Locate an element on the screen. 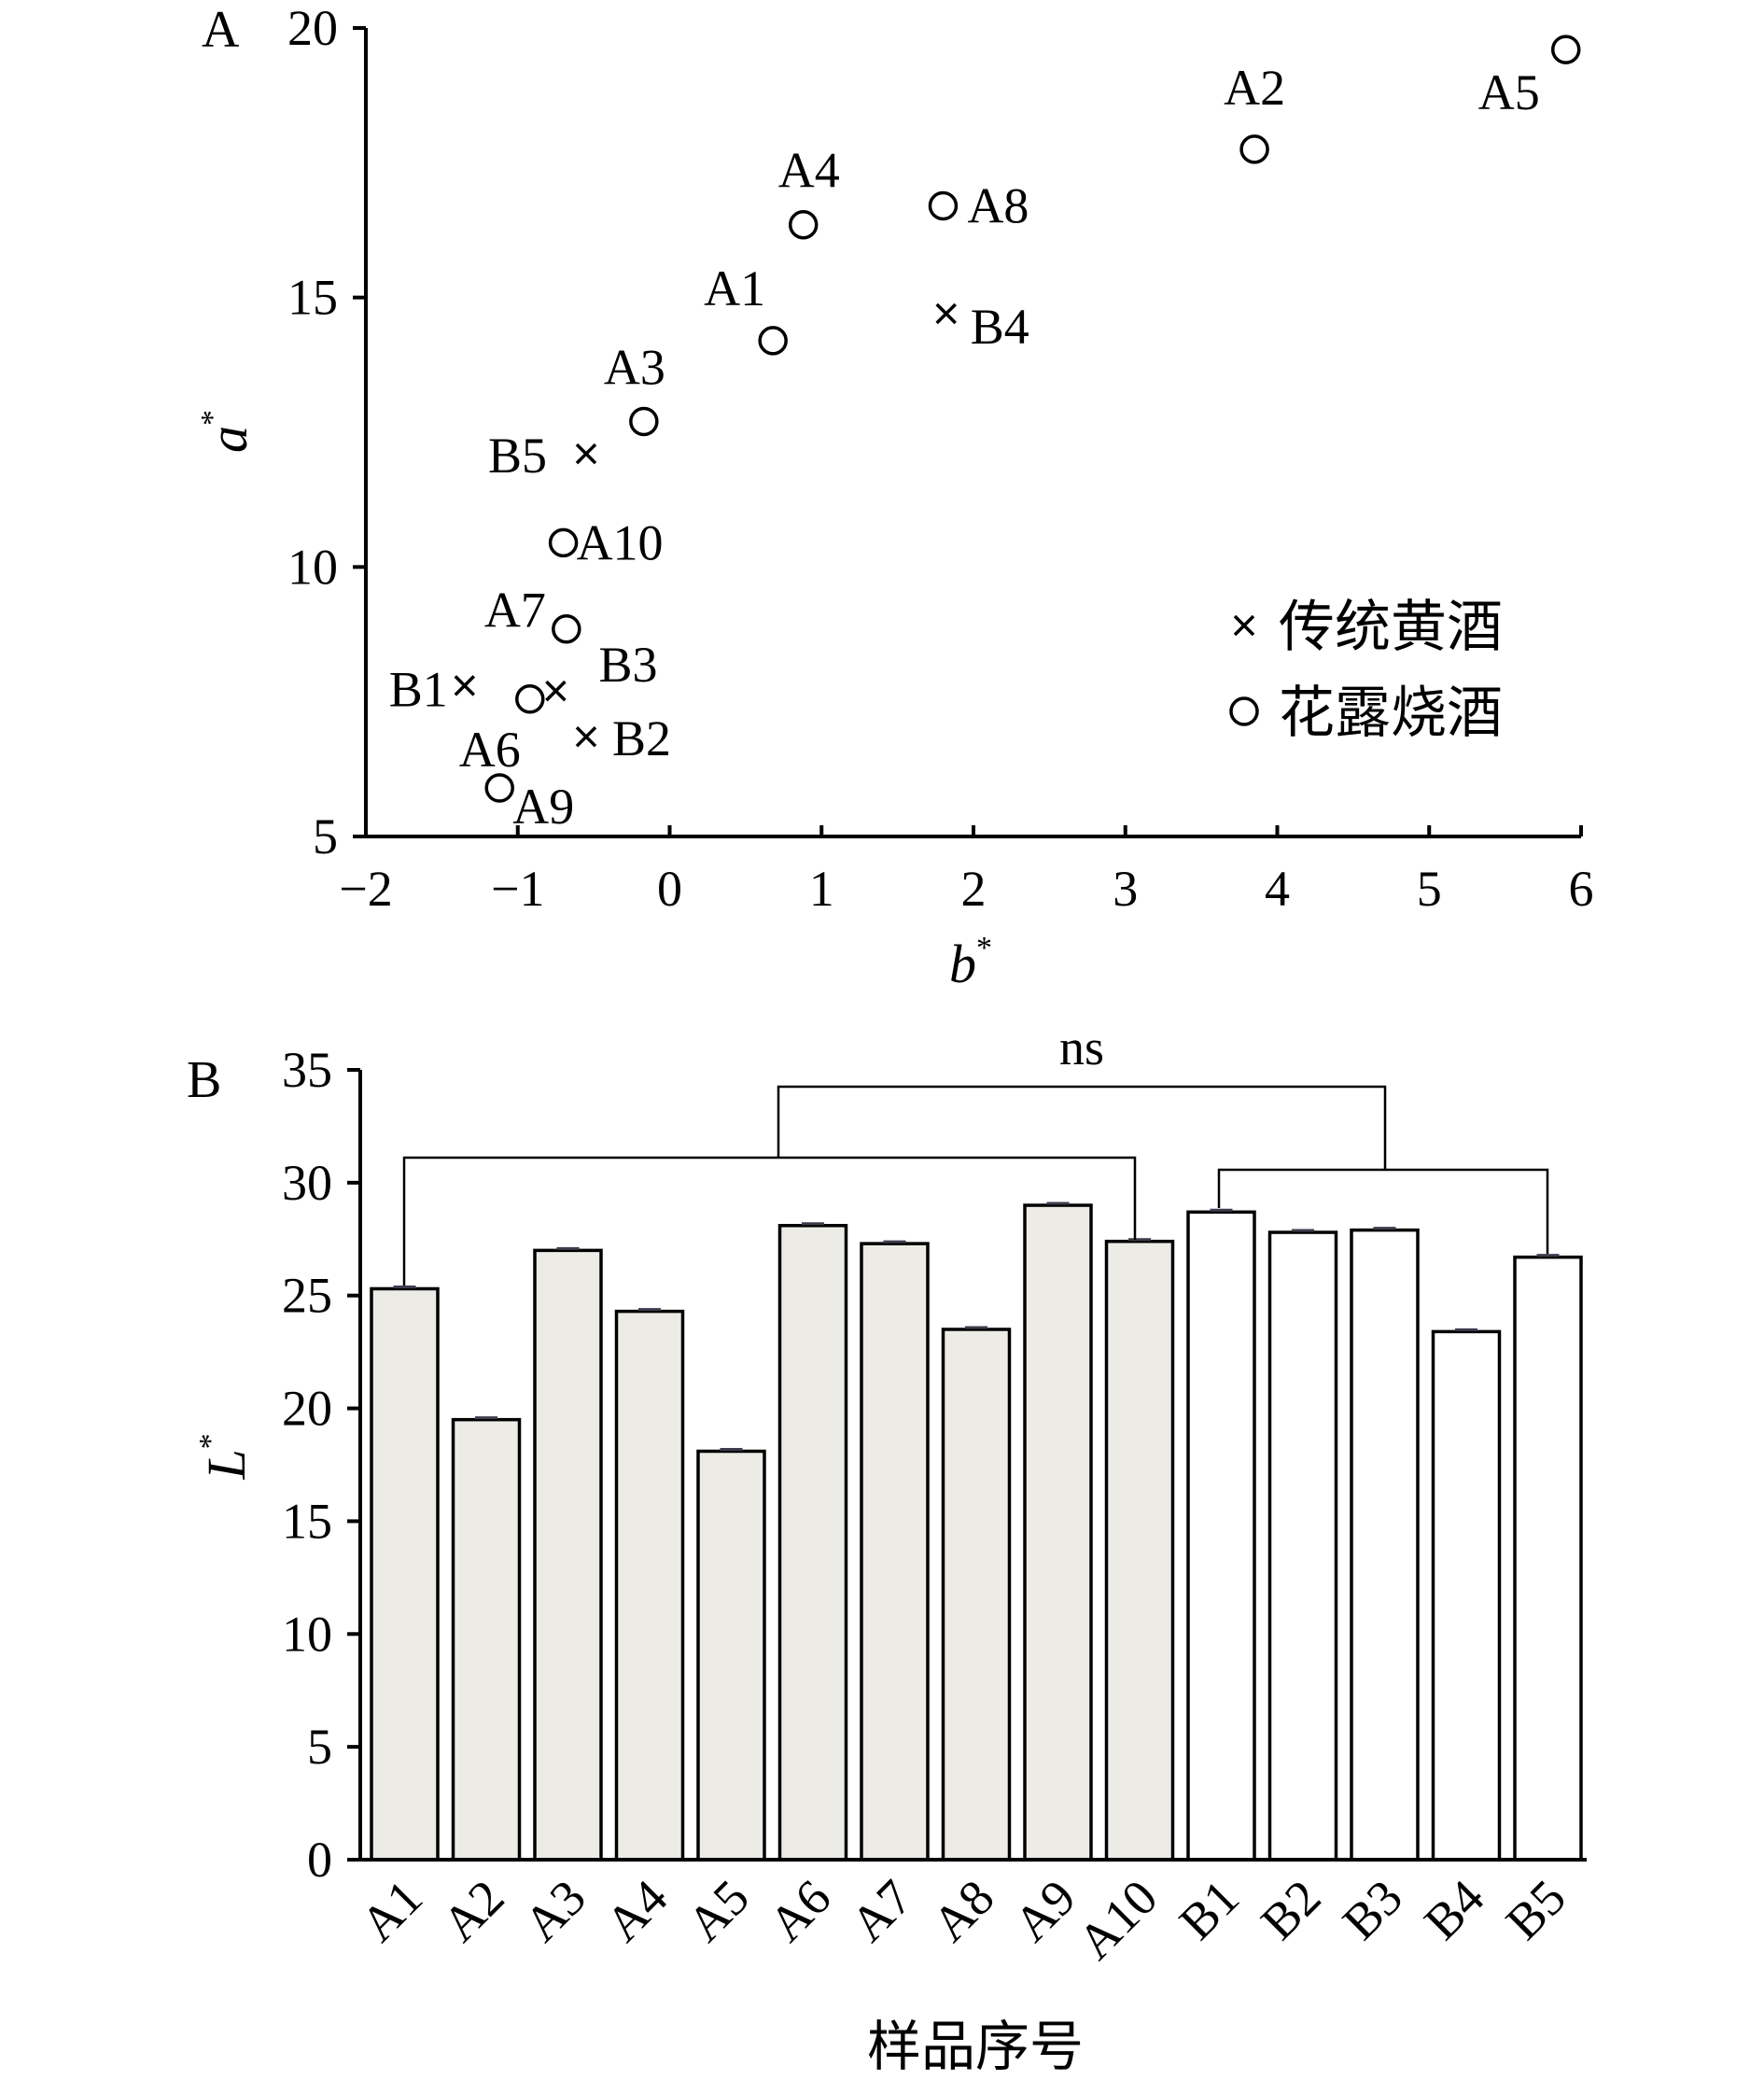 This screenshot has width=1764, height=2080. legend-label-traditional: 传统黄酒 is located at coordinates (1391, 627).